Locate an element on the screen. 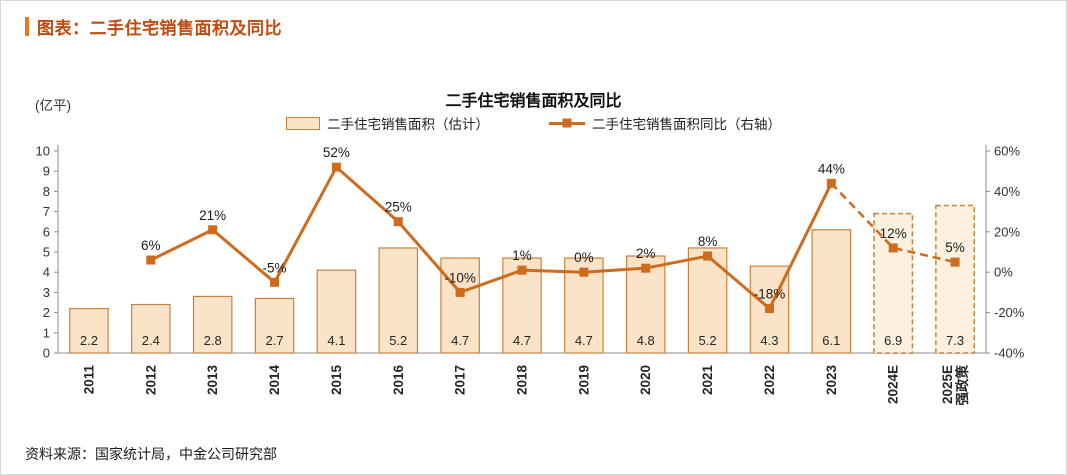  svg-text: 6.1 is located at coordinates (831, 340).